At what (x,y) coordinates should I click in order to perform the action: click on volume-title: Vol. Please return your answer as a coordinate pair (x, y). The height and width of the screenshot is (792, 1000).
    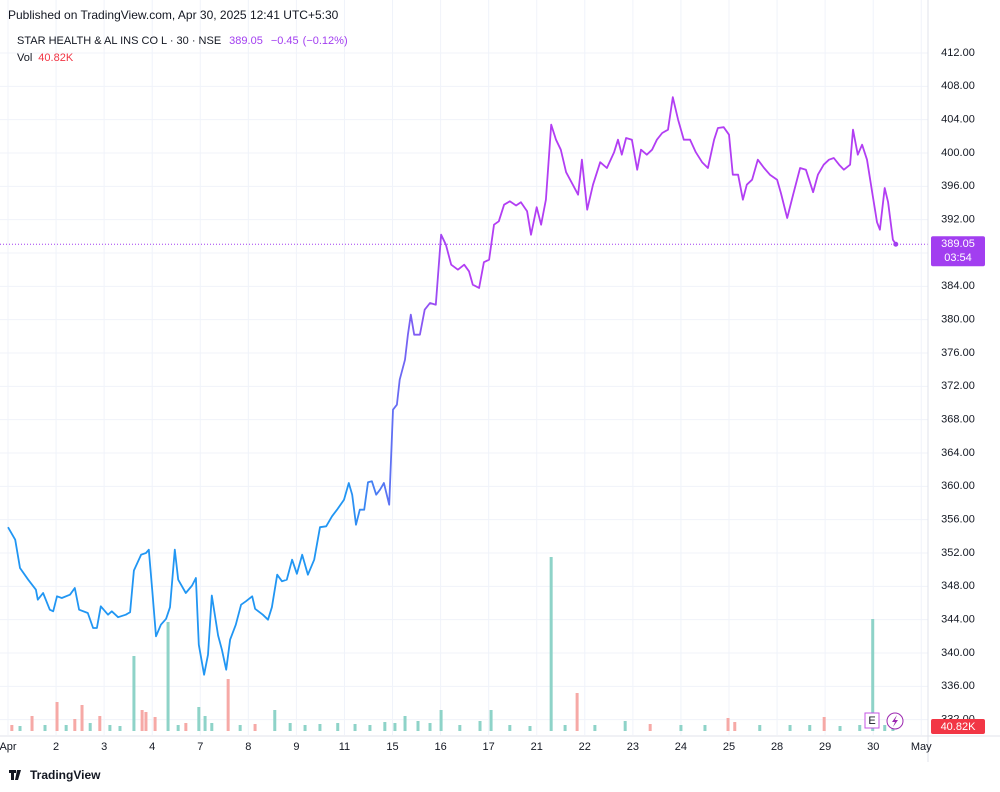
    Looking at the image, I should click on (24, 58).